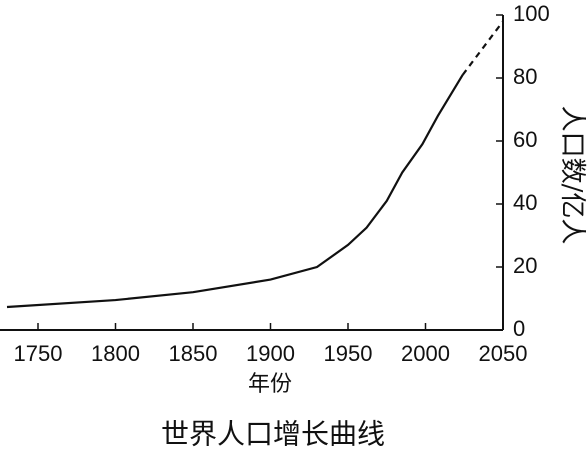 This screenshot has width=588, height=455. Describe the element at coordinates (525, 265) in the screenshot. I see `y-tick-label: 20` at that location.